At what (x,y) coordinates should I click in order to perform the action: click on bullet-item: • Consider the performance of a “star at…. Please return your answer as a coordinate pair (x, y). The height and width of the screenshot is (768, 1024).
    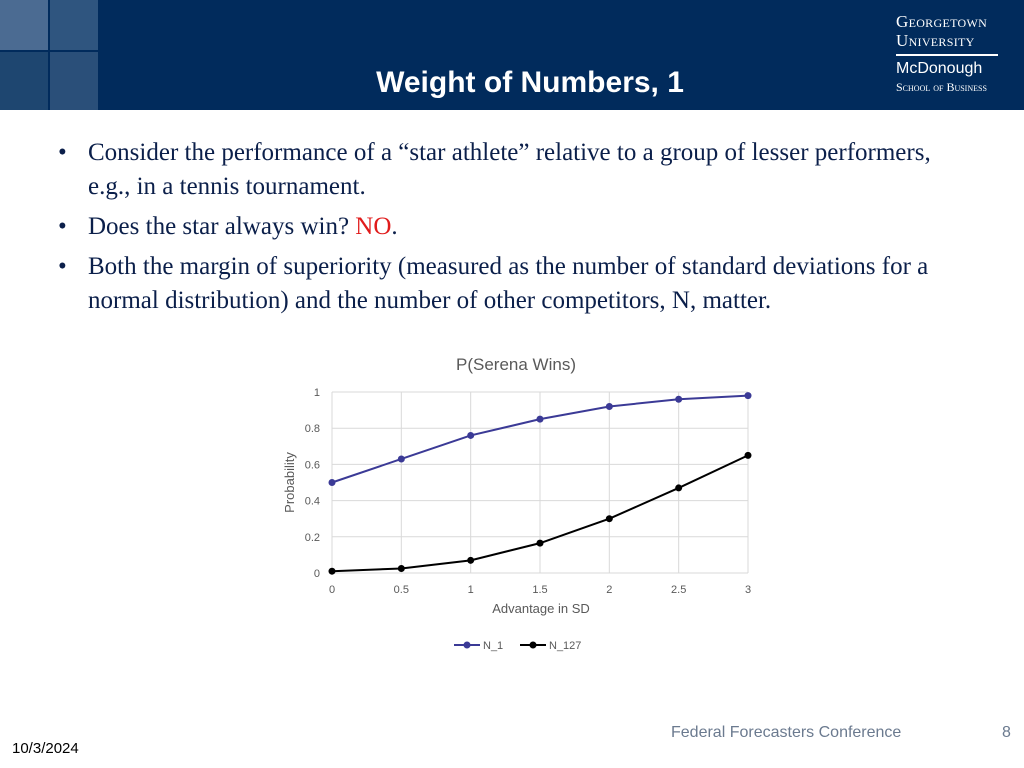
    Looking at the image, I should click on (518, 170).